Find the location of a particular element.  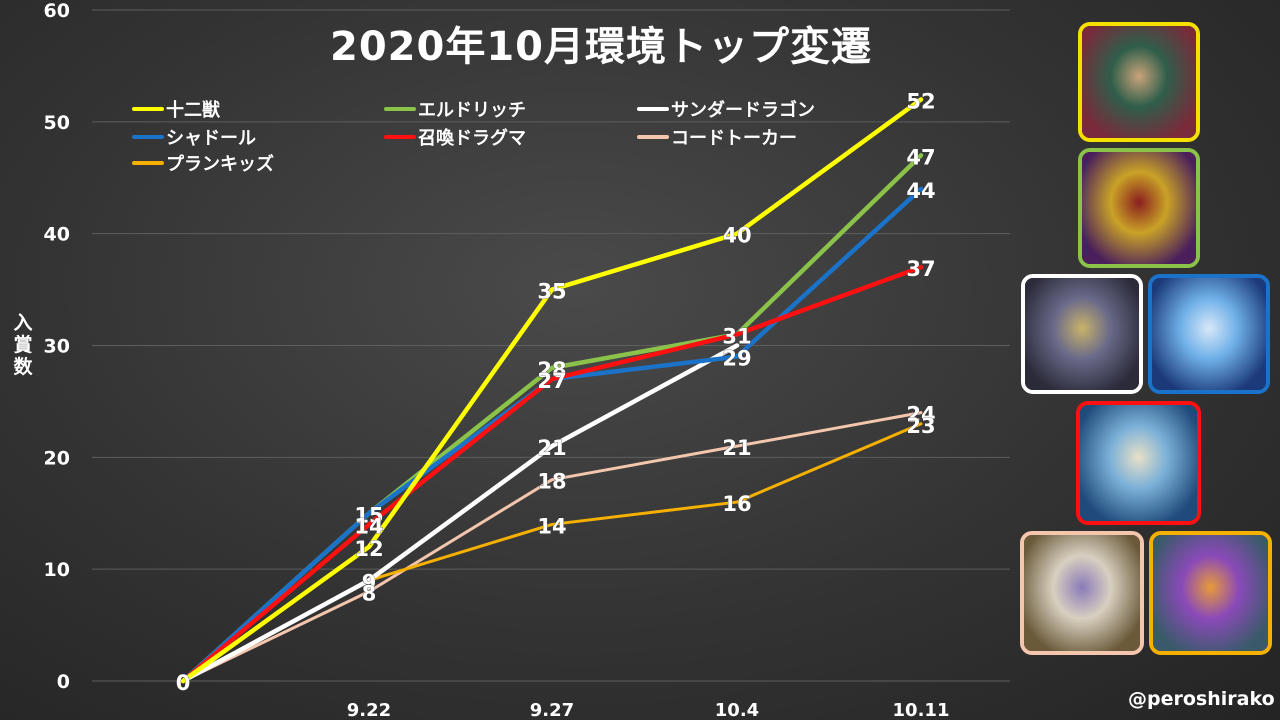

y-tick-label: 0 is located at coordinates (63, 682).